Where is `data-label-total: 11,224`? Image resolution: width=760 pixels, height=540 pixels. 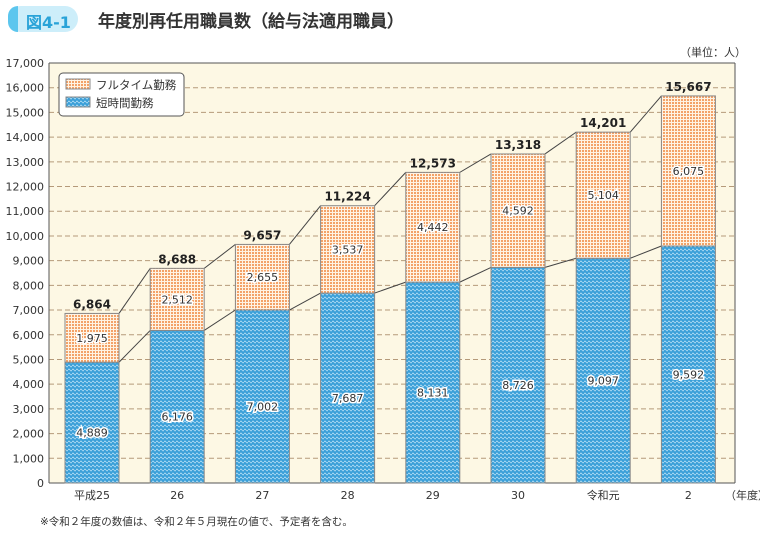
data-label-total: 11,224 is located at coordinates (347, 197).